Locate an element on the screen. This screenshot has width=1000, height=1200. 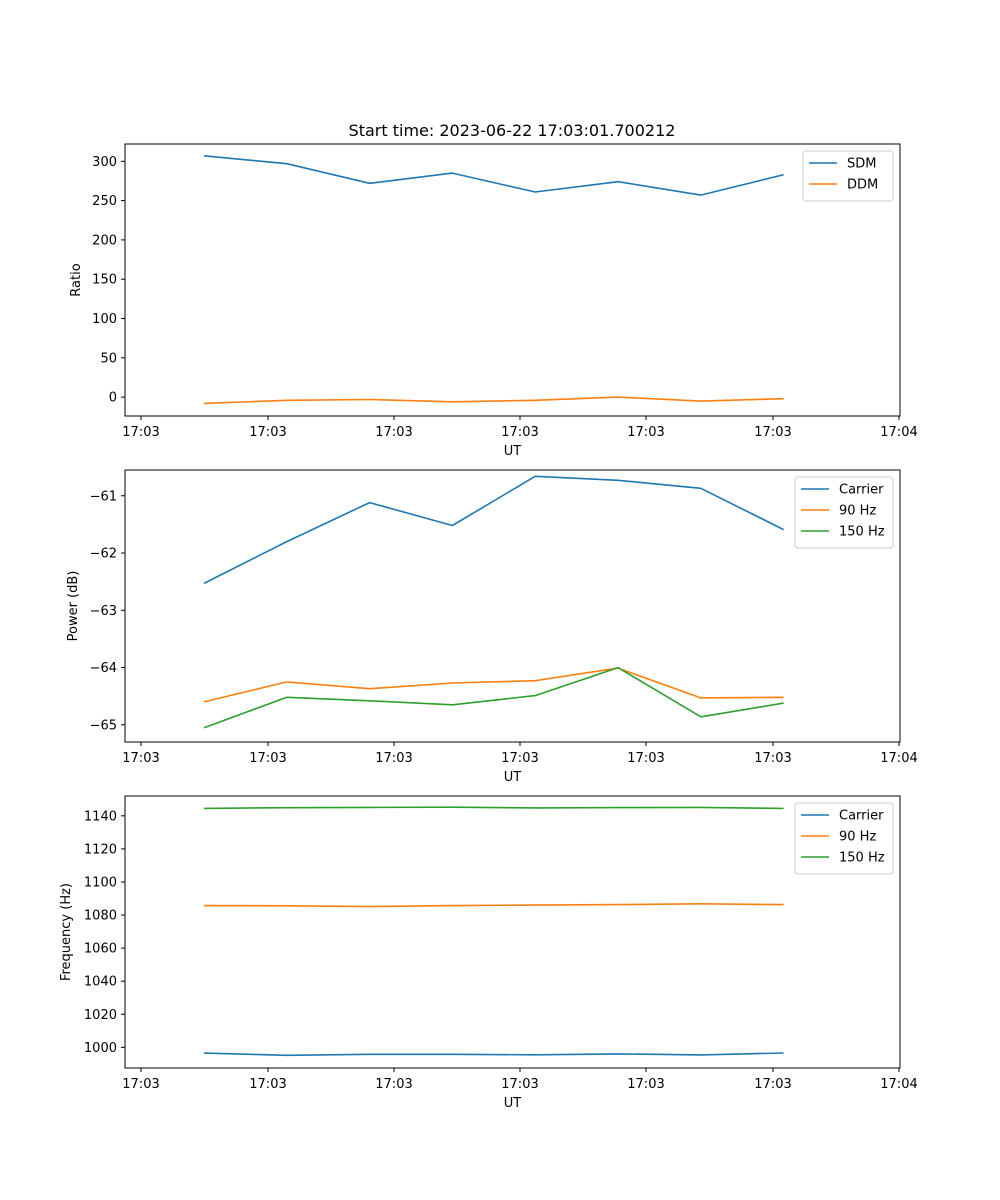
y-tick-label: 1060 is located at coordinates (100, 949).